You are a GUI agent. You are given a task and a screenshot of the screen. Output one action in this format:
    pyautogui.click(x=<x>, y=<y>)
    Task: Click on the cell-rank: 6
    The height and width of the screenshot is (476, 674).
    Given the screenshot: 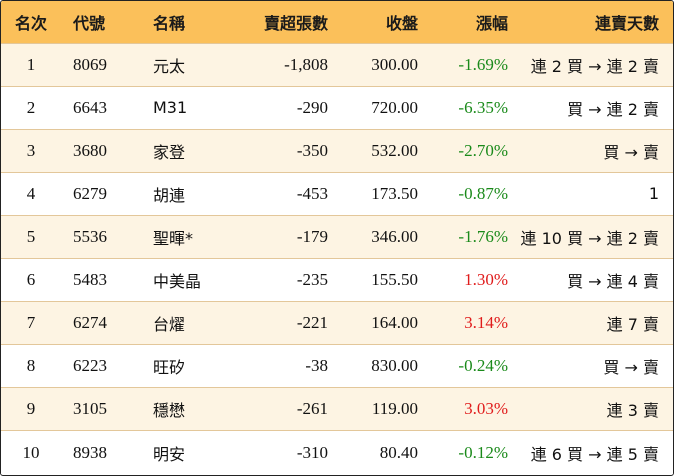 What is the action you would take?
    pyautogui.click(x=31, y=280)
    